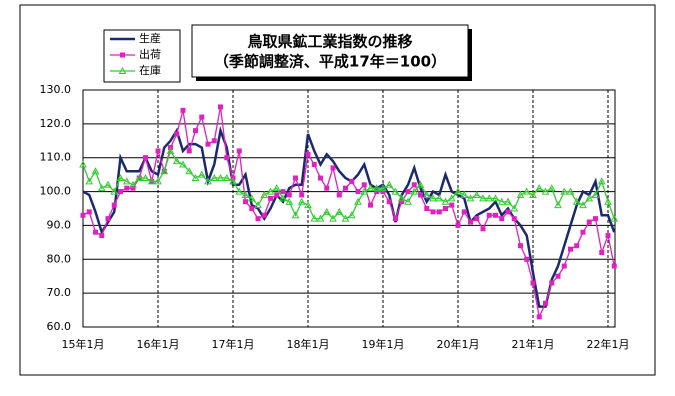 Image resolution: width=675 pixels, height=396 pixels. I want to click on y-tick-label: 120.0, so click(56, 123).